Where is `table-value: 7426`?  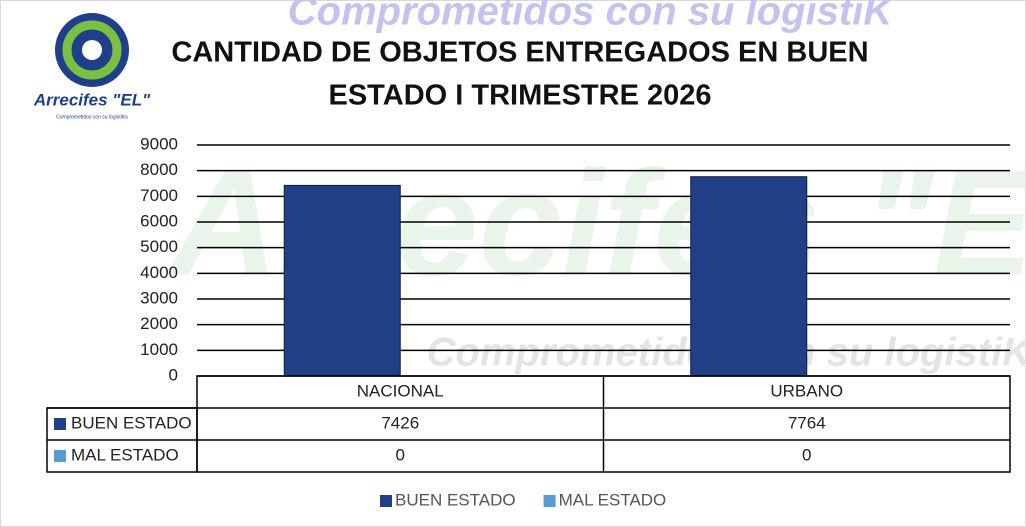
table-value: 7426 is located at coordinates (400, 422).